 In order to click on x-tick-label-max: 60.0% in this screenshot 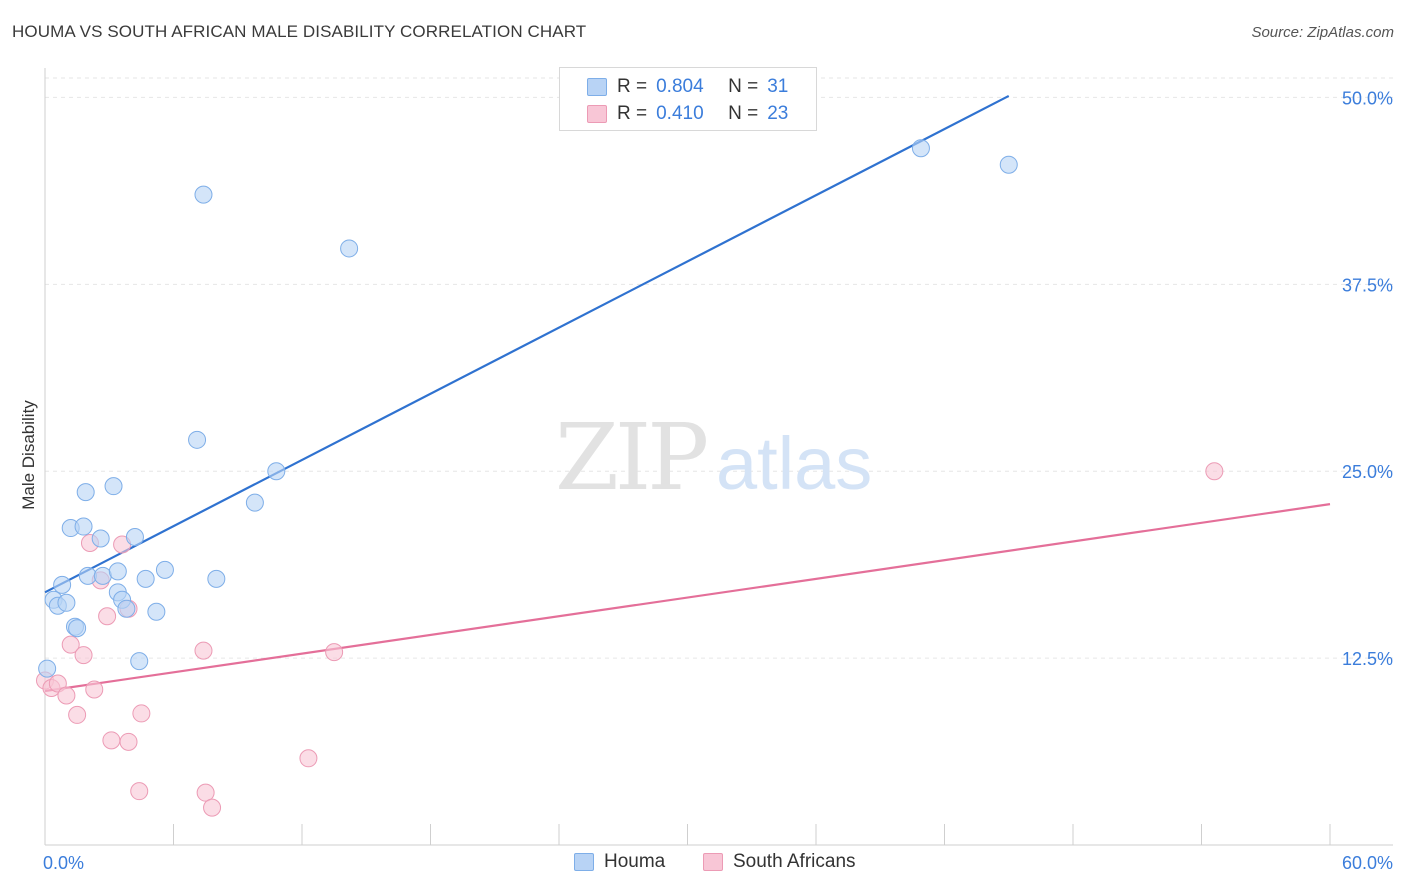, I will do `click(1367, 863)`.